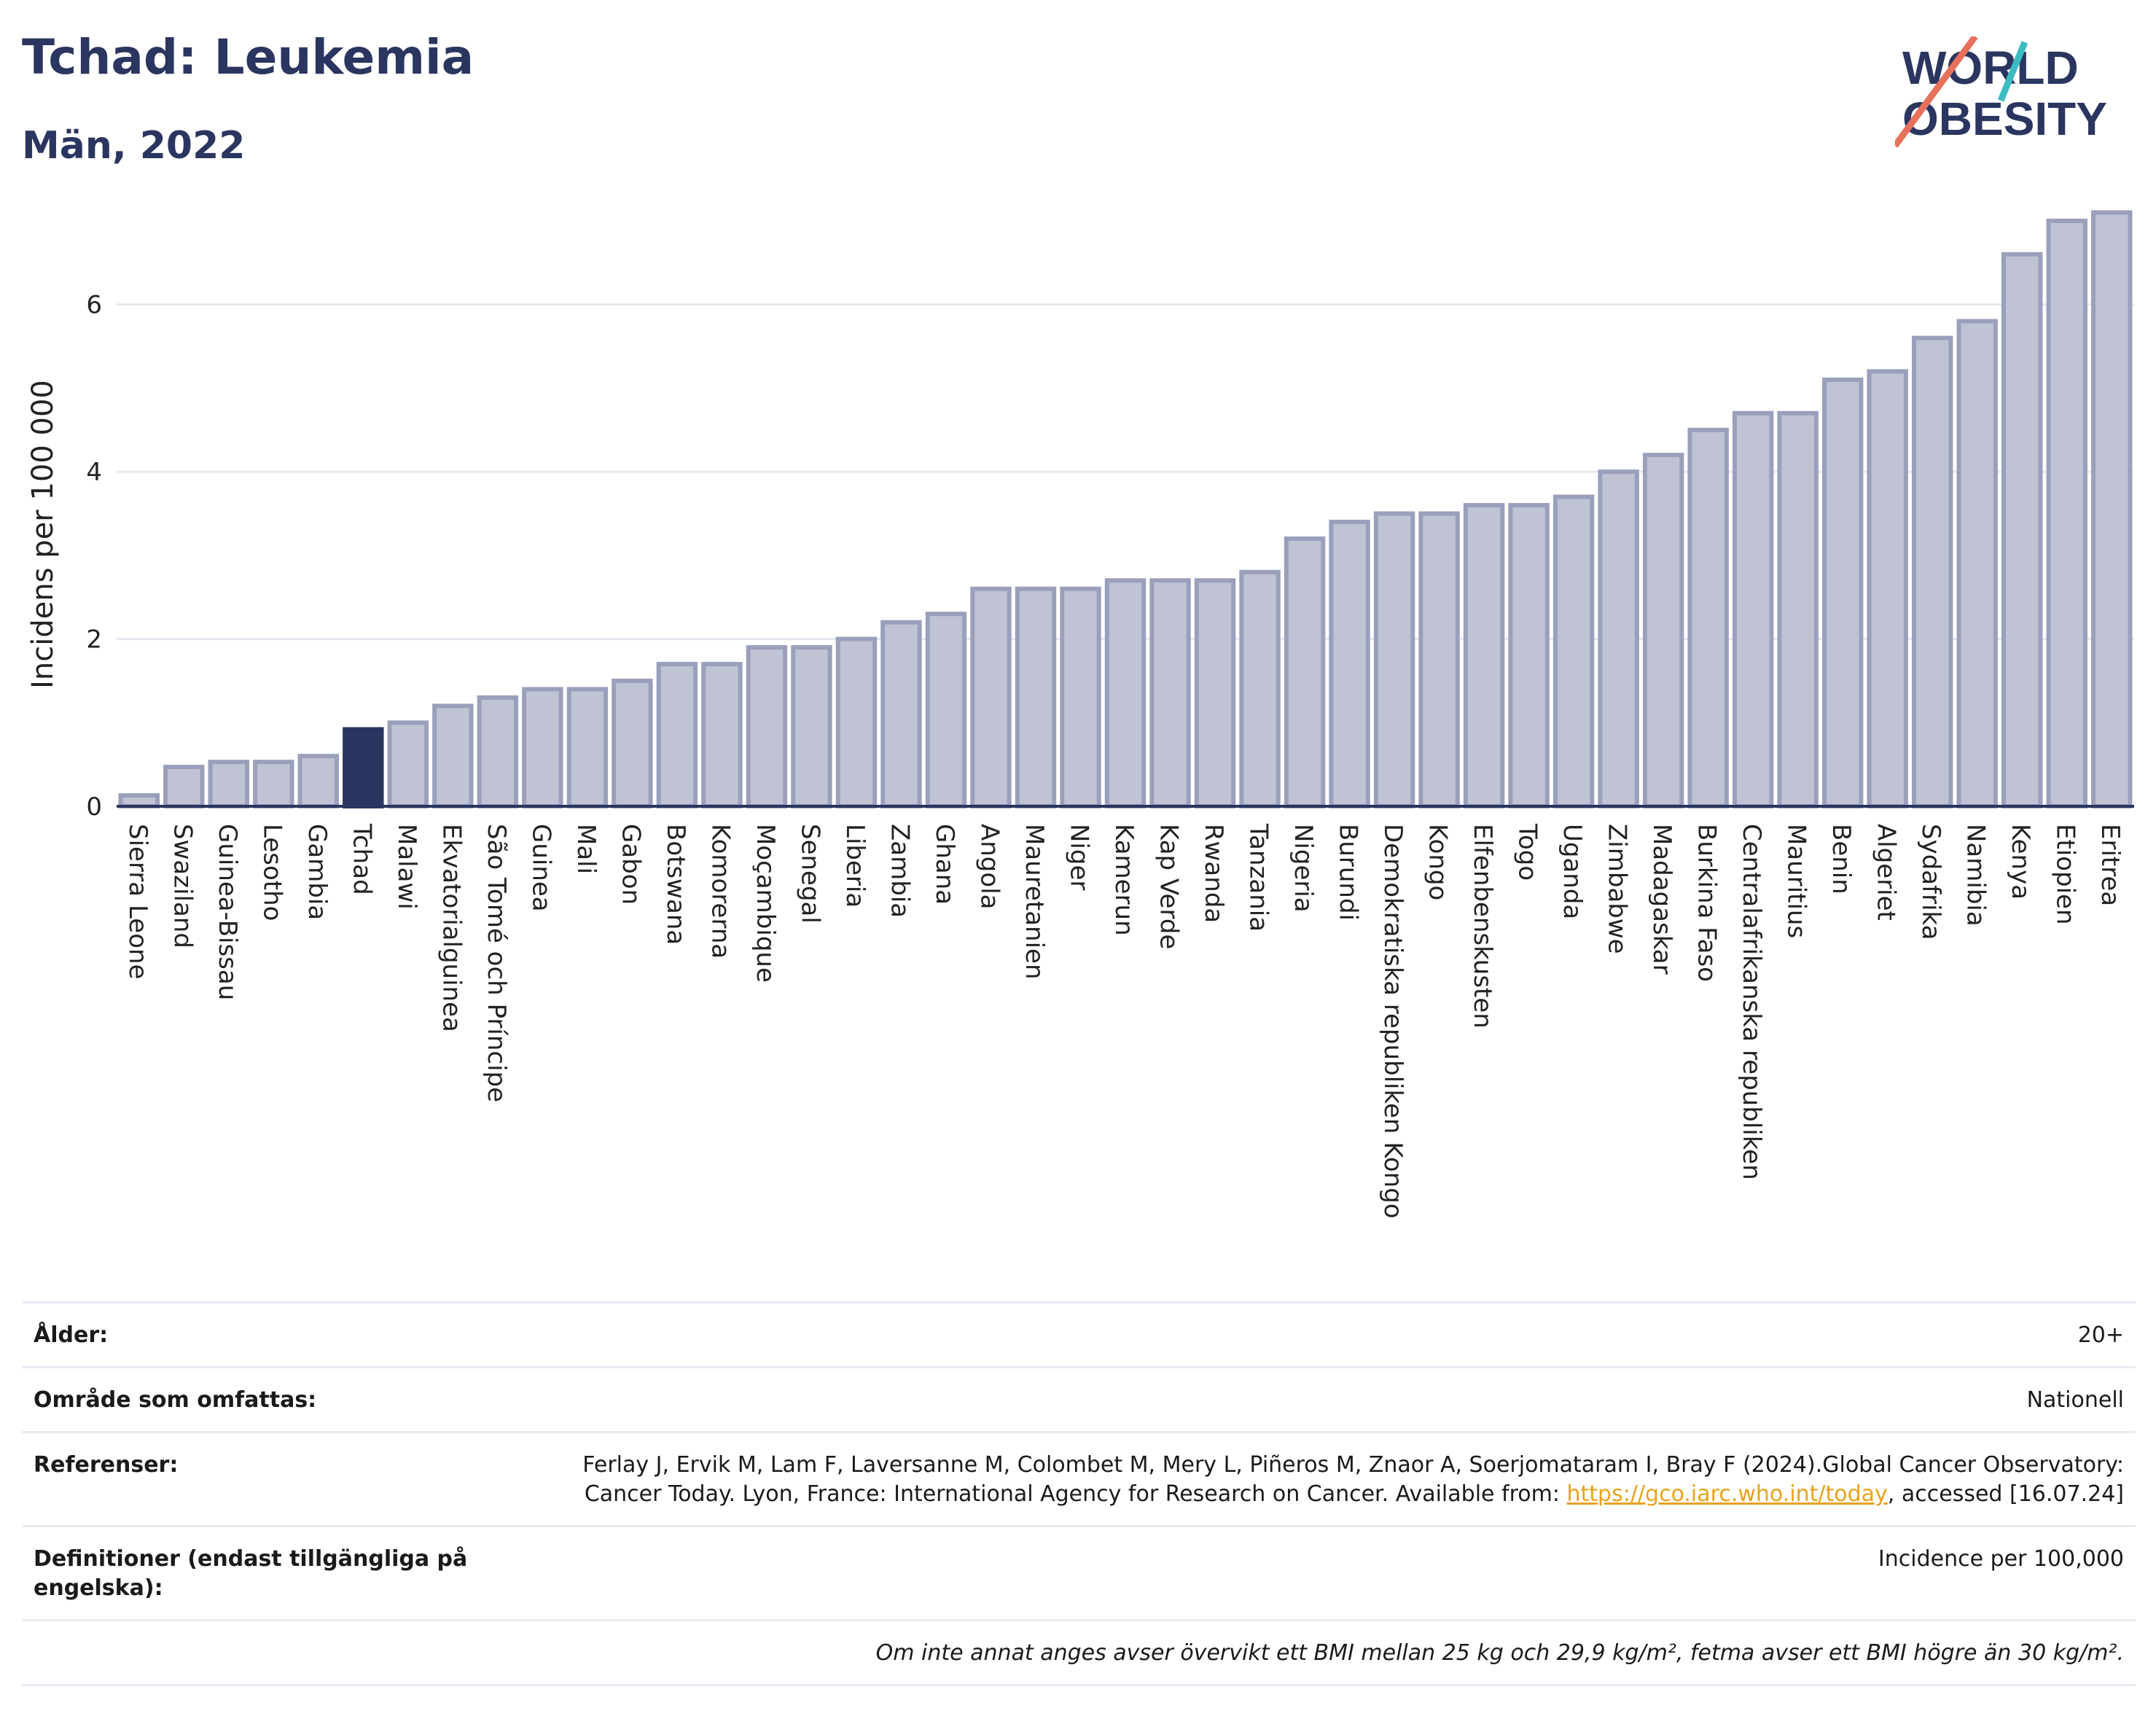  I want to click on page-subtitle: Män, 2022, so click(134, 146).